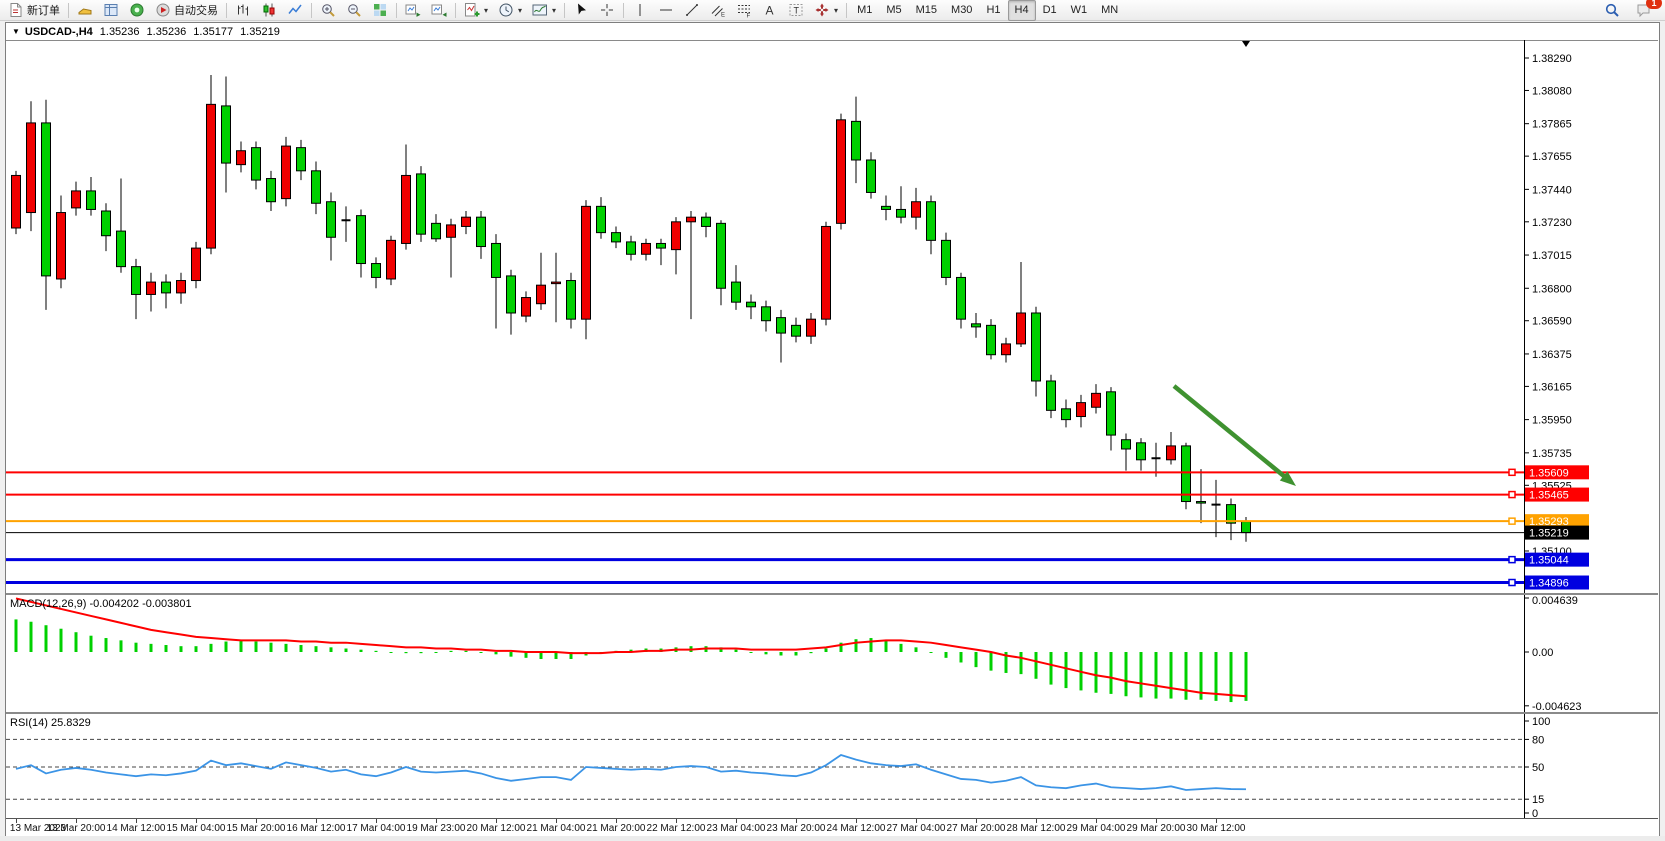 This screenshot has height=841, width=1665. What do you see at coordinates (1552, 190) in the screenshot?
I see `svg-text: 1.37440` at bounding box center [1552, 190].